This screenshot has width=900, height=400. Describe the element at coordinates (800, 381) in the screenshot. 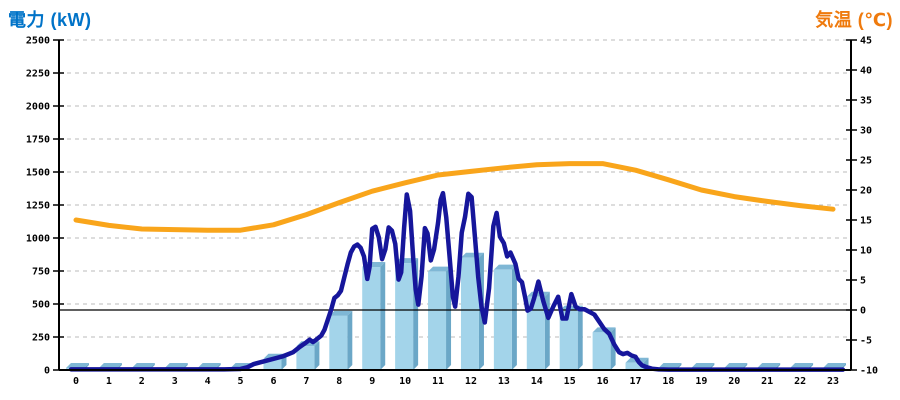

I see `x-axis-tick-label: 22` at that location.